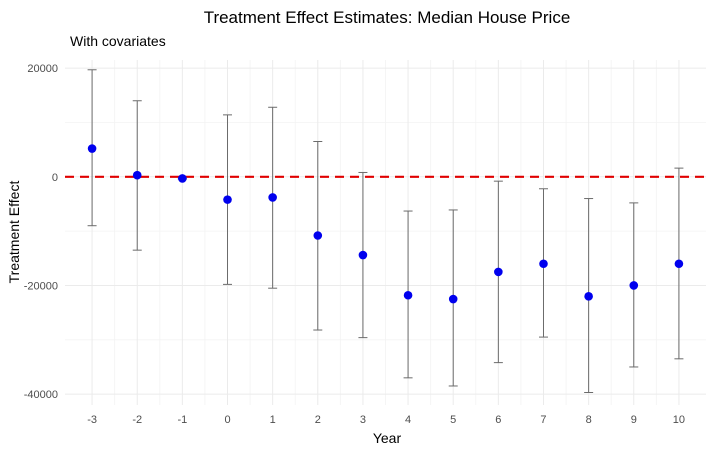 The width and height of the screenshot is (711, 453). Describe the element at coordinates (498, 420) in the screenshot. I see `x-tick-label: 6` at that location.